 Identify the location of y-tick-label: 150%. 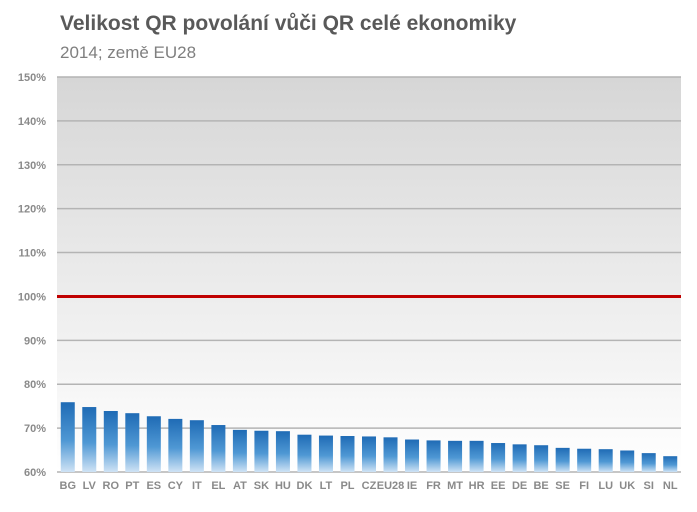
(32, 78).